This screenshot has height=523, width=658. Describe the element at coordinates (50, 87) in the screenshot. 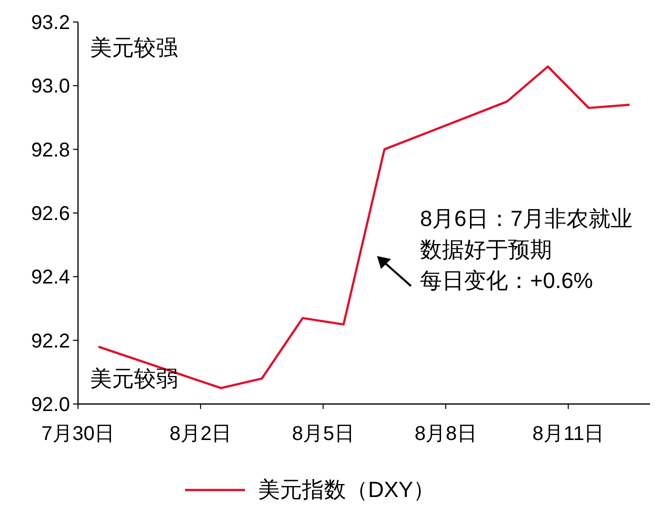

I see `y-tick-label: 93.0` at that location.